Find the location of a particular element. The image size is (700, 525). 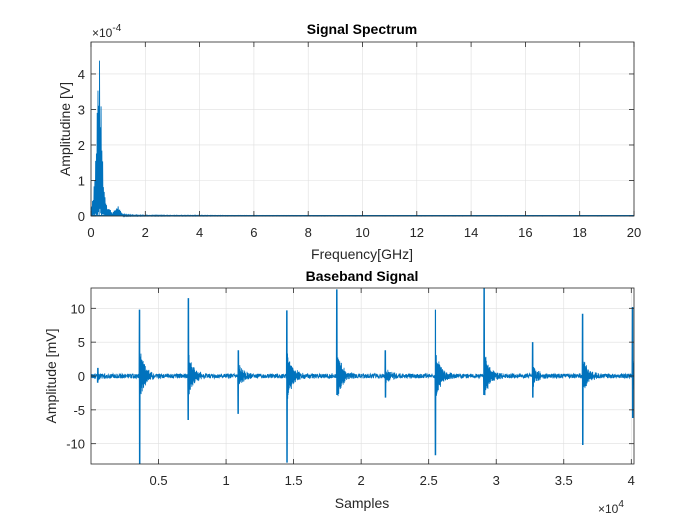

spectrum-xtick-label: 16 is located at coordinates (525, 232).